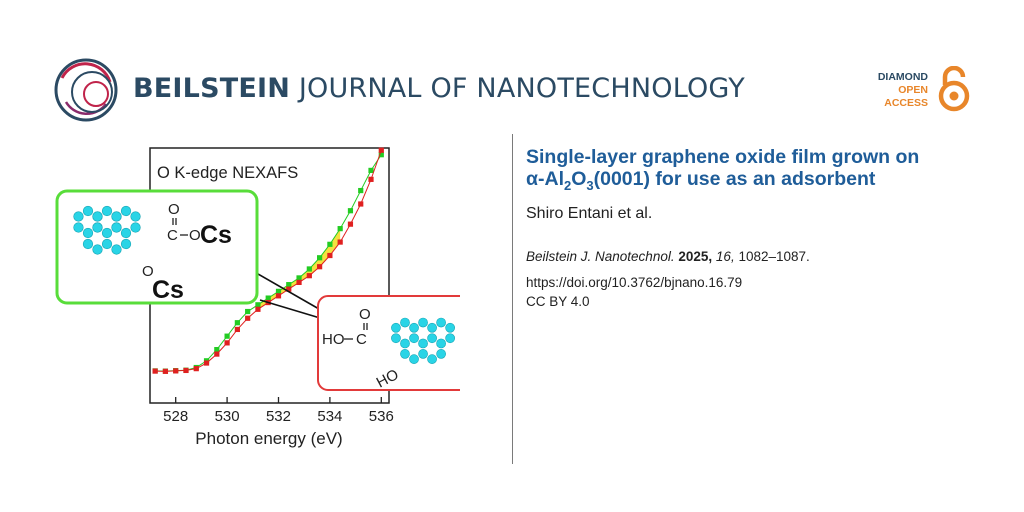 The width and height of the screenshot is (1024, 512). Describe the element at coordinates (381, 416) in the screenshot. I see `x-tick-label: 536` at that location.